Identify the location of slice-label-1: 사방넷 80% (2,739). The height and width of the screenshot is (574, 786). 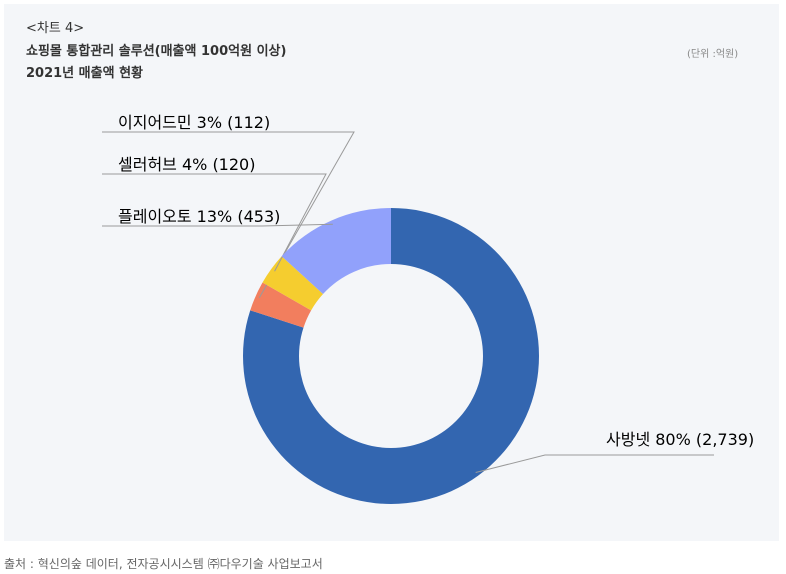
(680, 439).